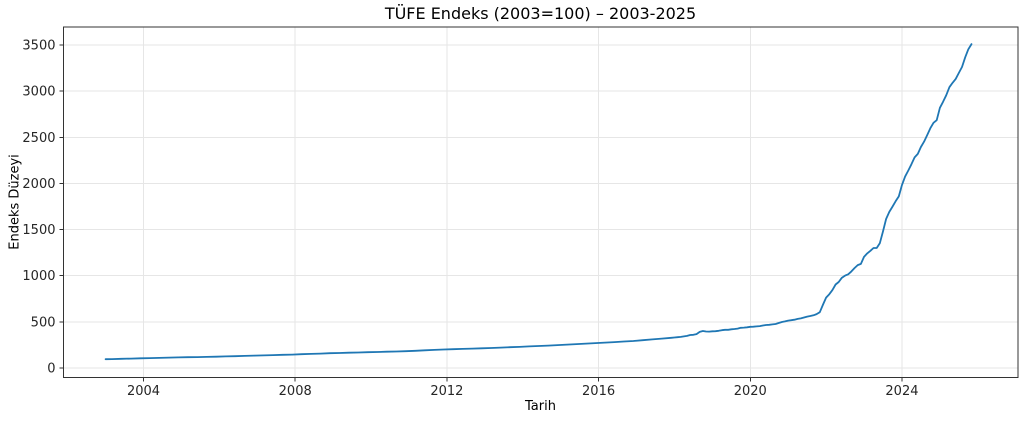  What do you see at coordinates (38, 230) in the screenshot?
I see `y-tick-label: 1500` at bounding box center [38, 230].